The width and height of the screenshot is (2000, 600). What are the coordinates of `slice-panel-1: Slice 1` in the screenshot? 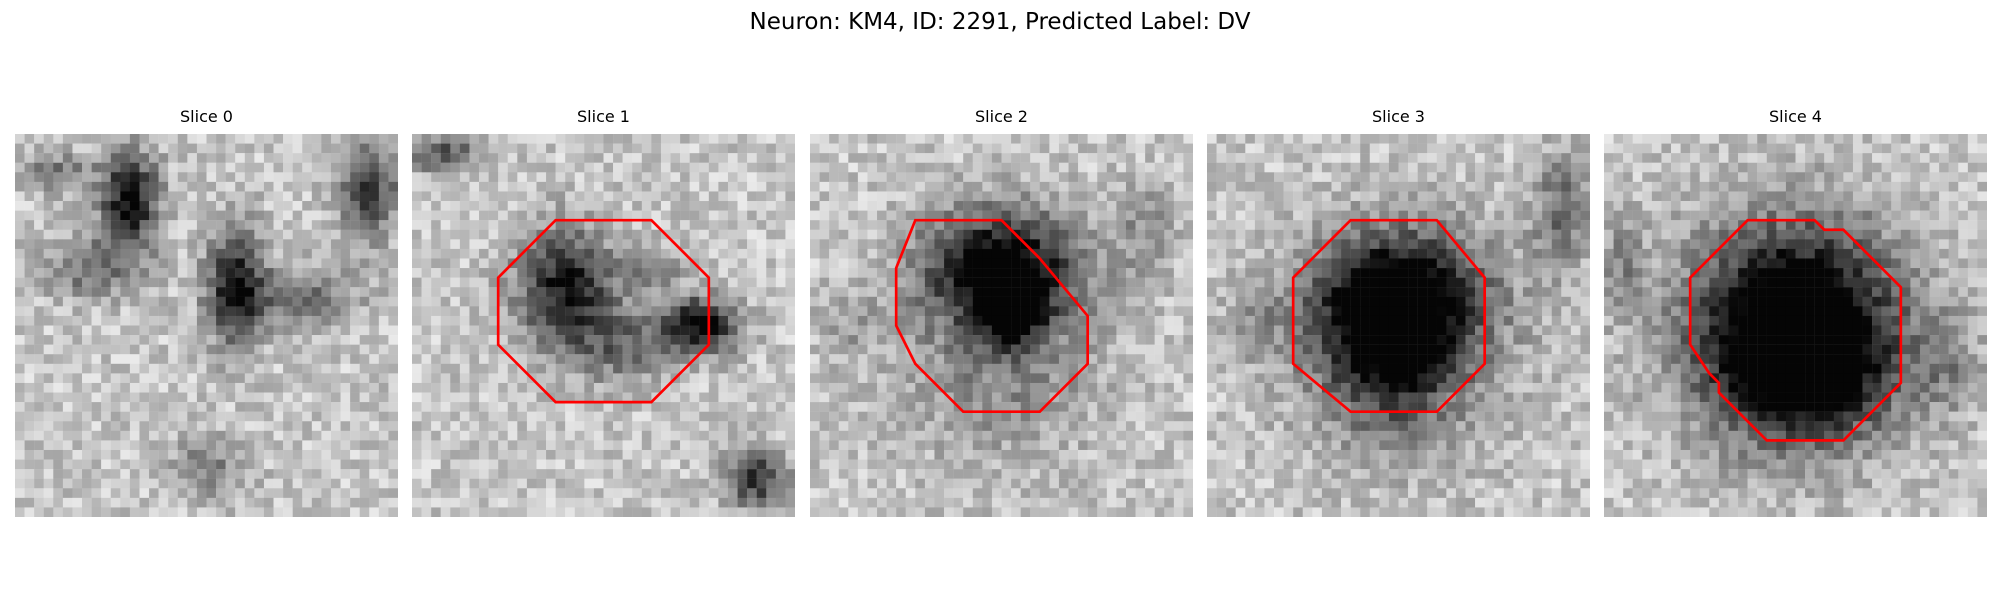 It's located at (603, 312).